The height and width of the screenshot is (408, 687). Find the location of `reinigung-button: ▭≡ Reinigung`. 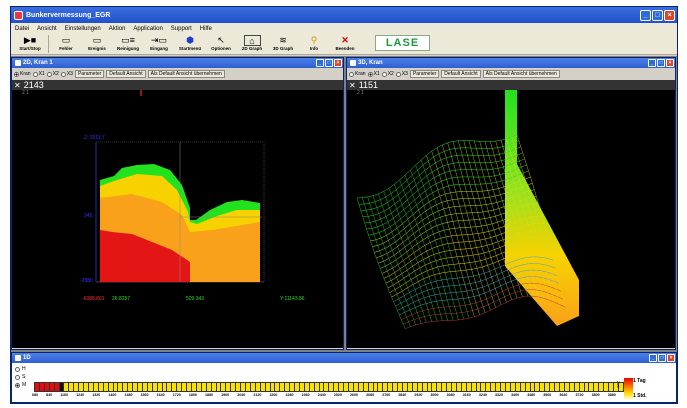

reinigung-button: ▭≡ Reinigung is located at coordinates (128, 43).